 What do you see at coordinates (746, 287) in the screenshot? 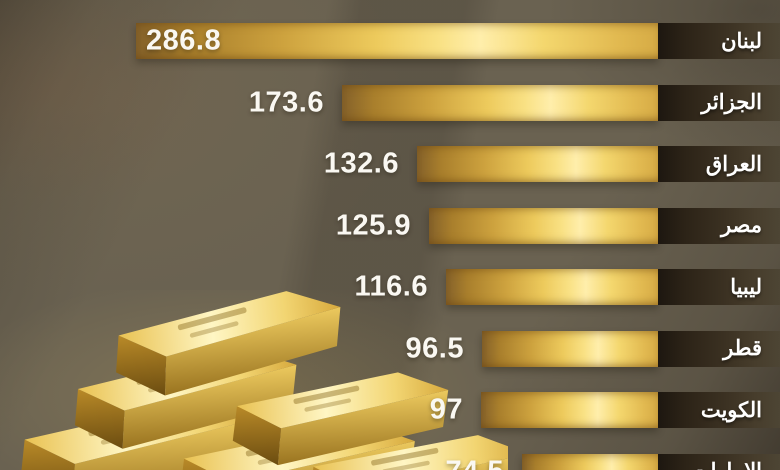
I see `country-label: ليبيا` at bounding box center [746, 287].